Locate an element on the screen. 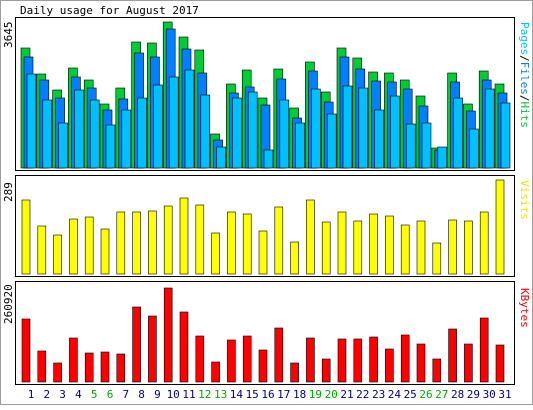 This screenshot has height=410, width=533. day-label-14: 14 is located at coordinates (237, 394).